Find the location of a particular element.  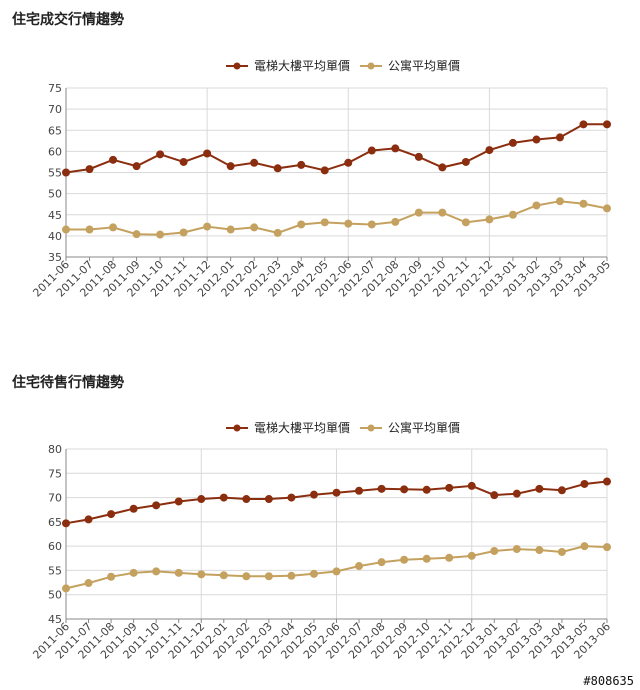

legend-label: 公寓平均單價 is located at coordinates (424, 427).